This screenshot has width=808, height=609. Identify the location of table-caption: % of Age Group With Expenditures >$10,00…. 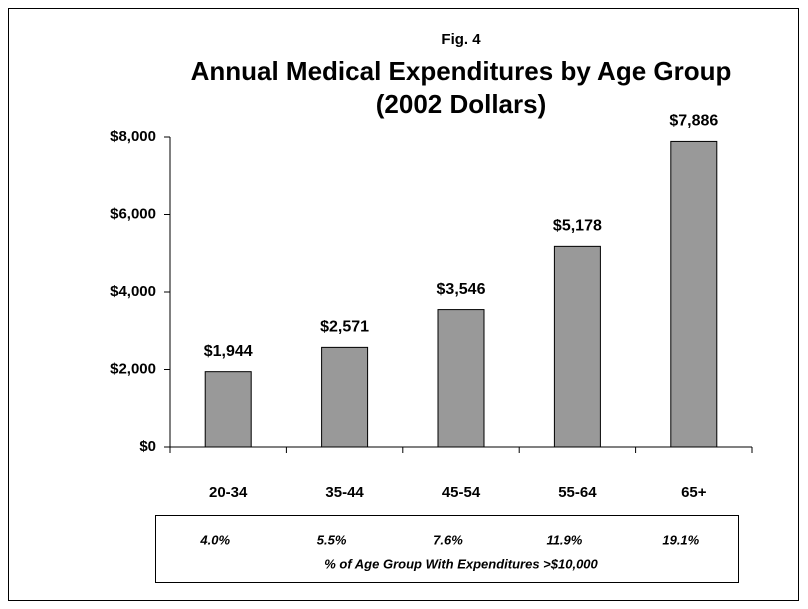
(461, 563).